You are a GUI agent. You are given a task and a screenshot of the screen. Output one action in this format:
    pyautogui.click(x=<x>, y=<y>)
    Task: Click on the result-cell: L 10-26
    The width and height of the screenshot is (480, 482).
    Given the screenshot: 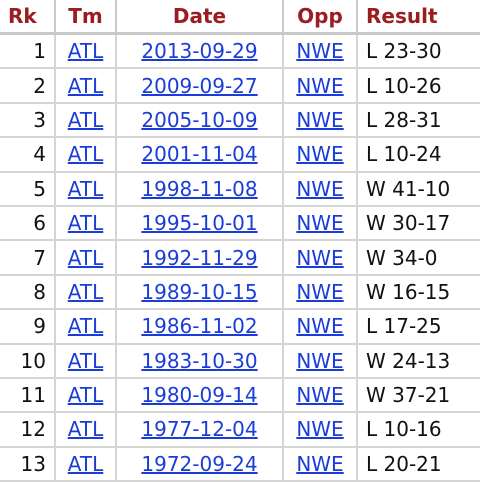 What is the action you would take?
    pyautogui.click(x=418, y=86)
    